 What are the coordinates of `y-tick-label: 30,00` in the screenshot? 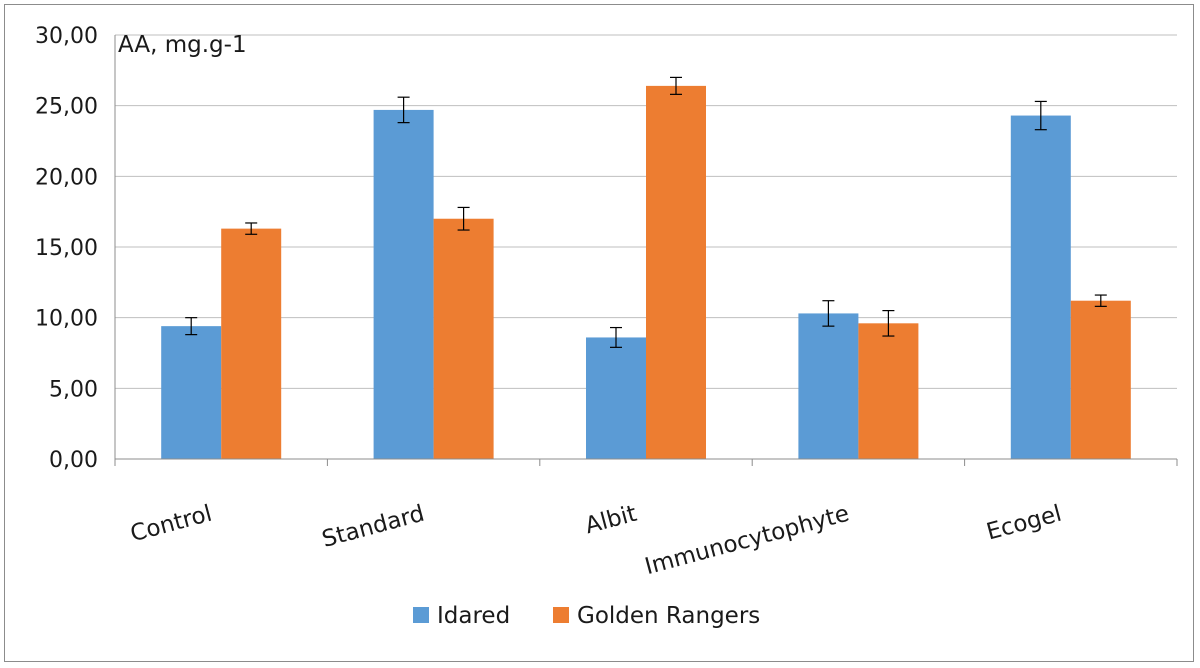 It's located at (66, 36).